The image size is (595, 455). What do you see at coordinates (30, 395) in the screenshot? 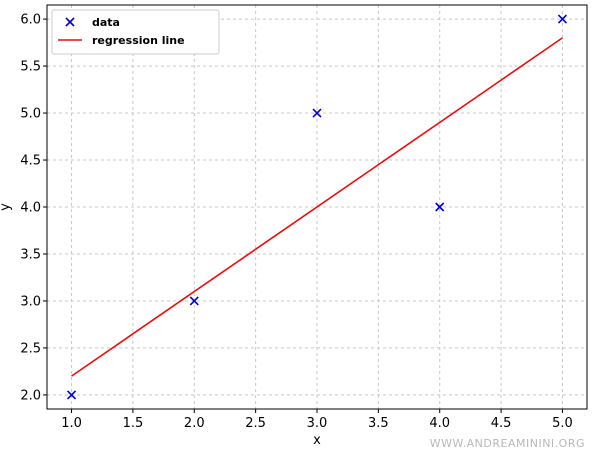
I see `y-tick-label: 2.0` at bounding box center [30, 395].